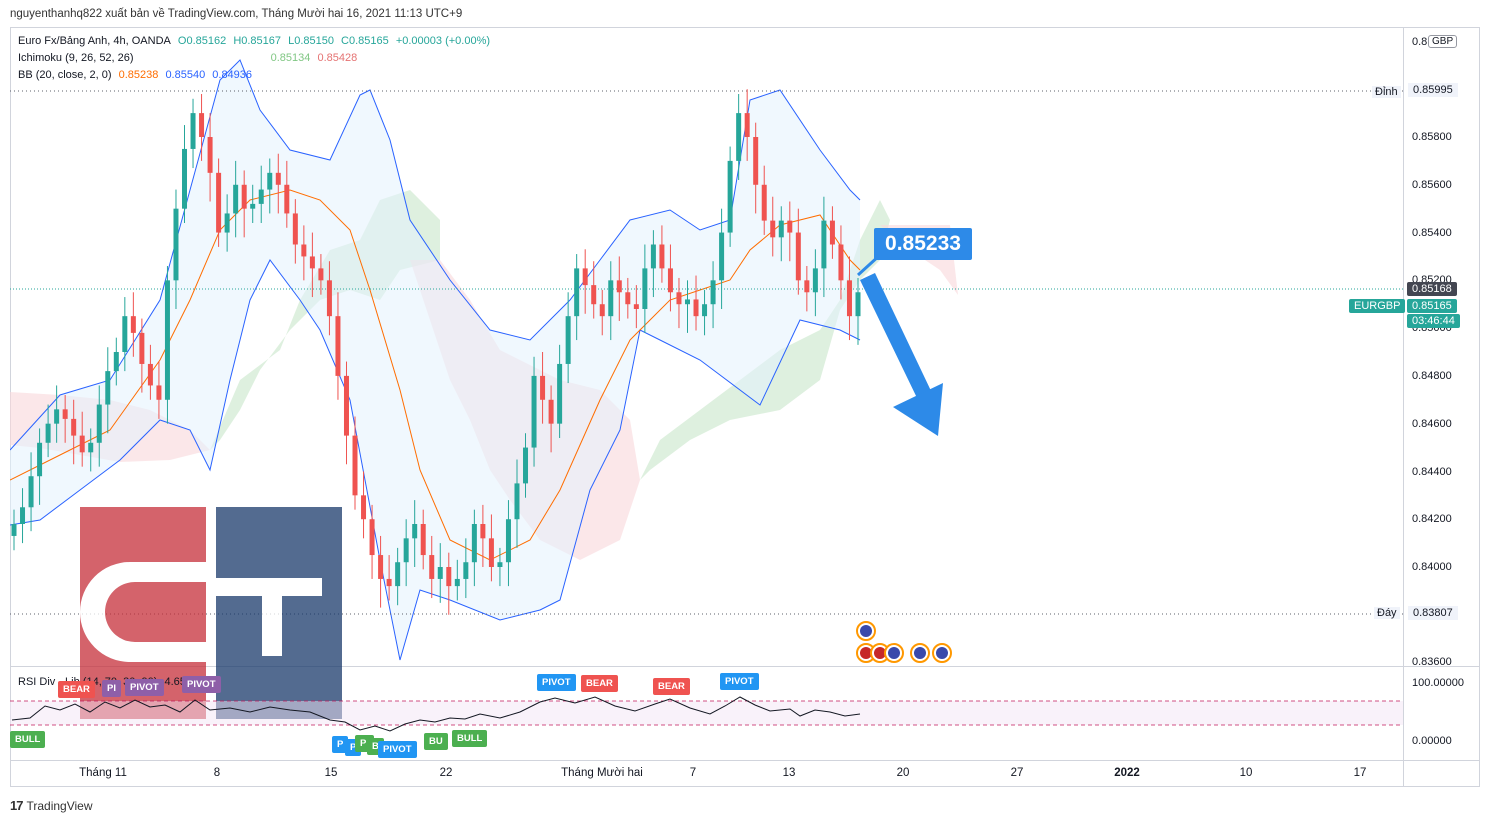 The width and height of the screenshot is (1490, 823). I want to click on price-tick: 0.84600, so click(1432, 424).